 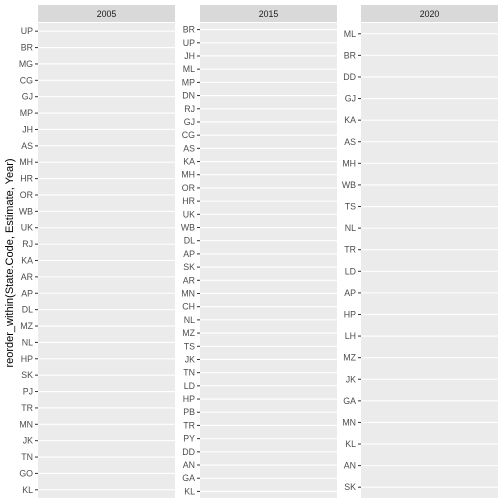 What do you see at coordinates (26, 473) in the screenshot?
I see `y-tick-label: GO` at bounding box center [26, 473].